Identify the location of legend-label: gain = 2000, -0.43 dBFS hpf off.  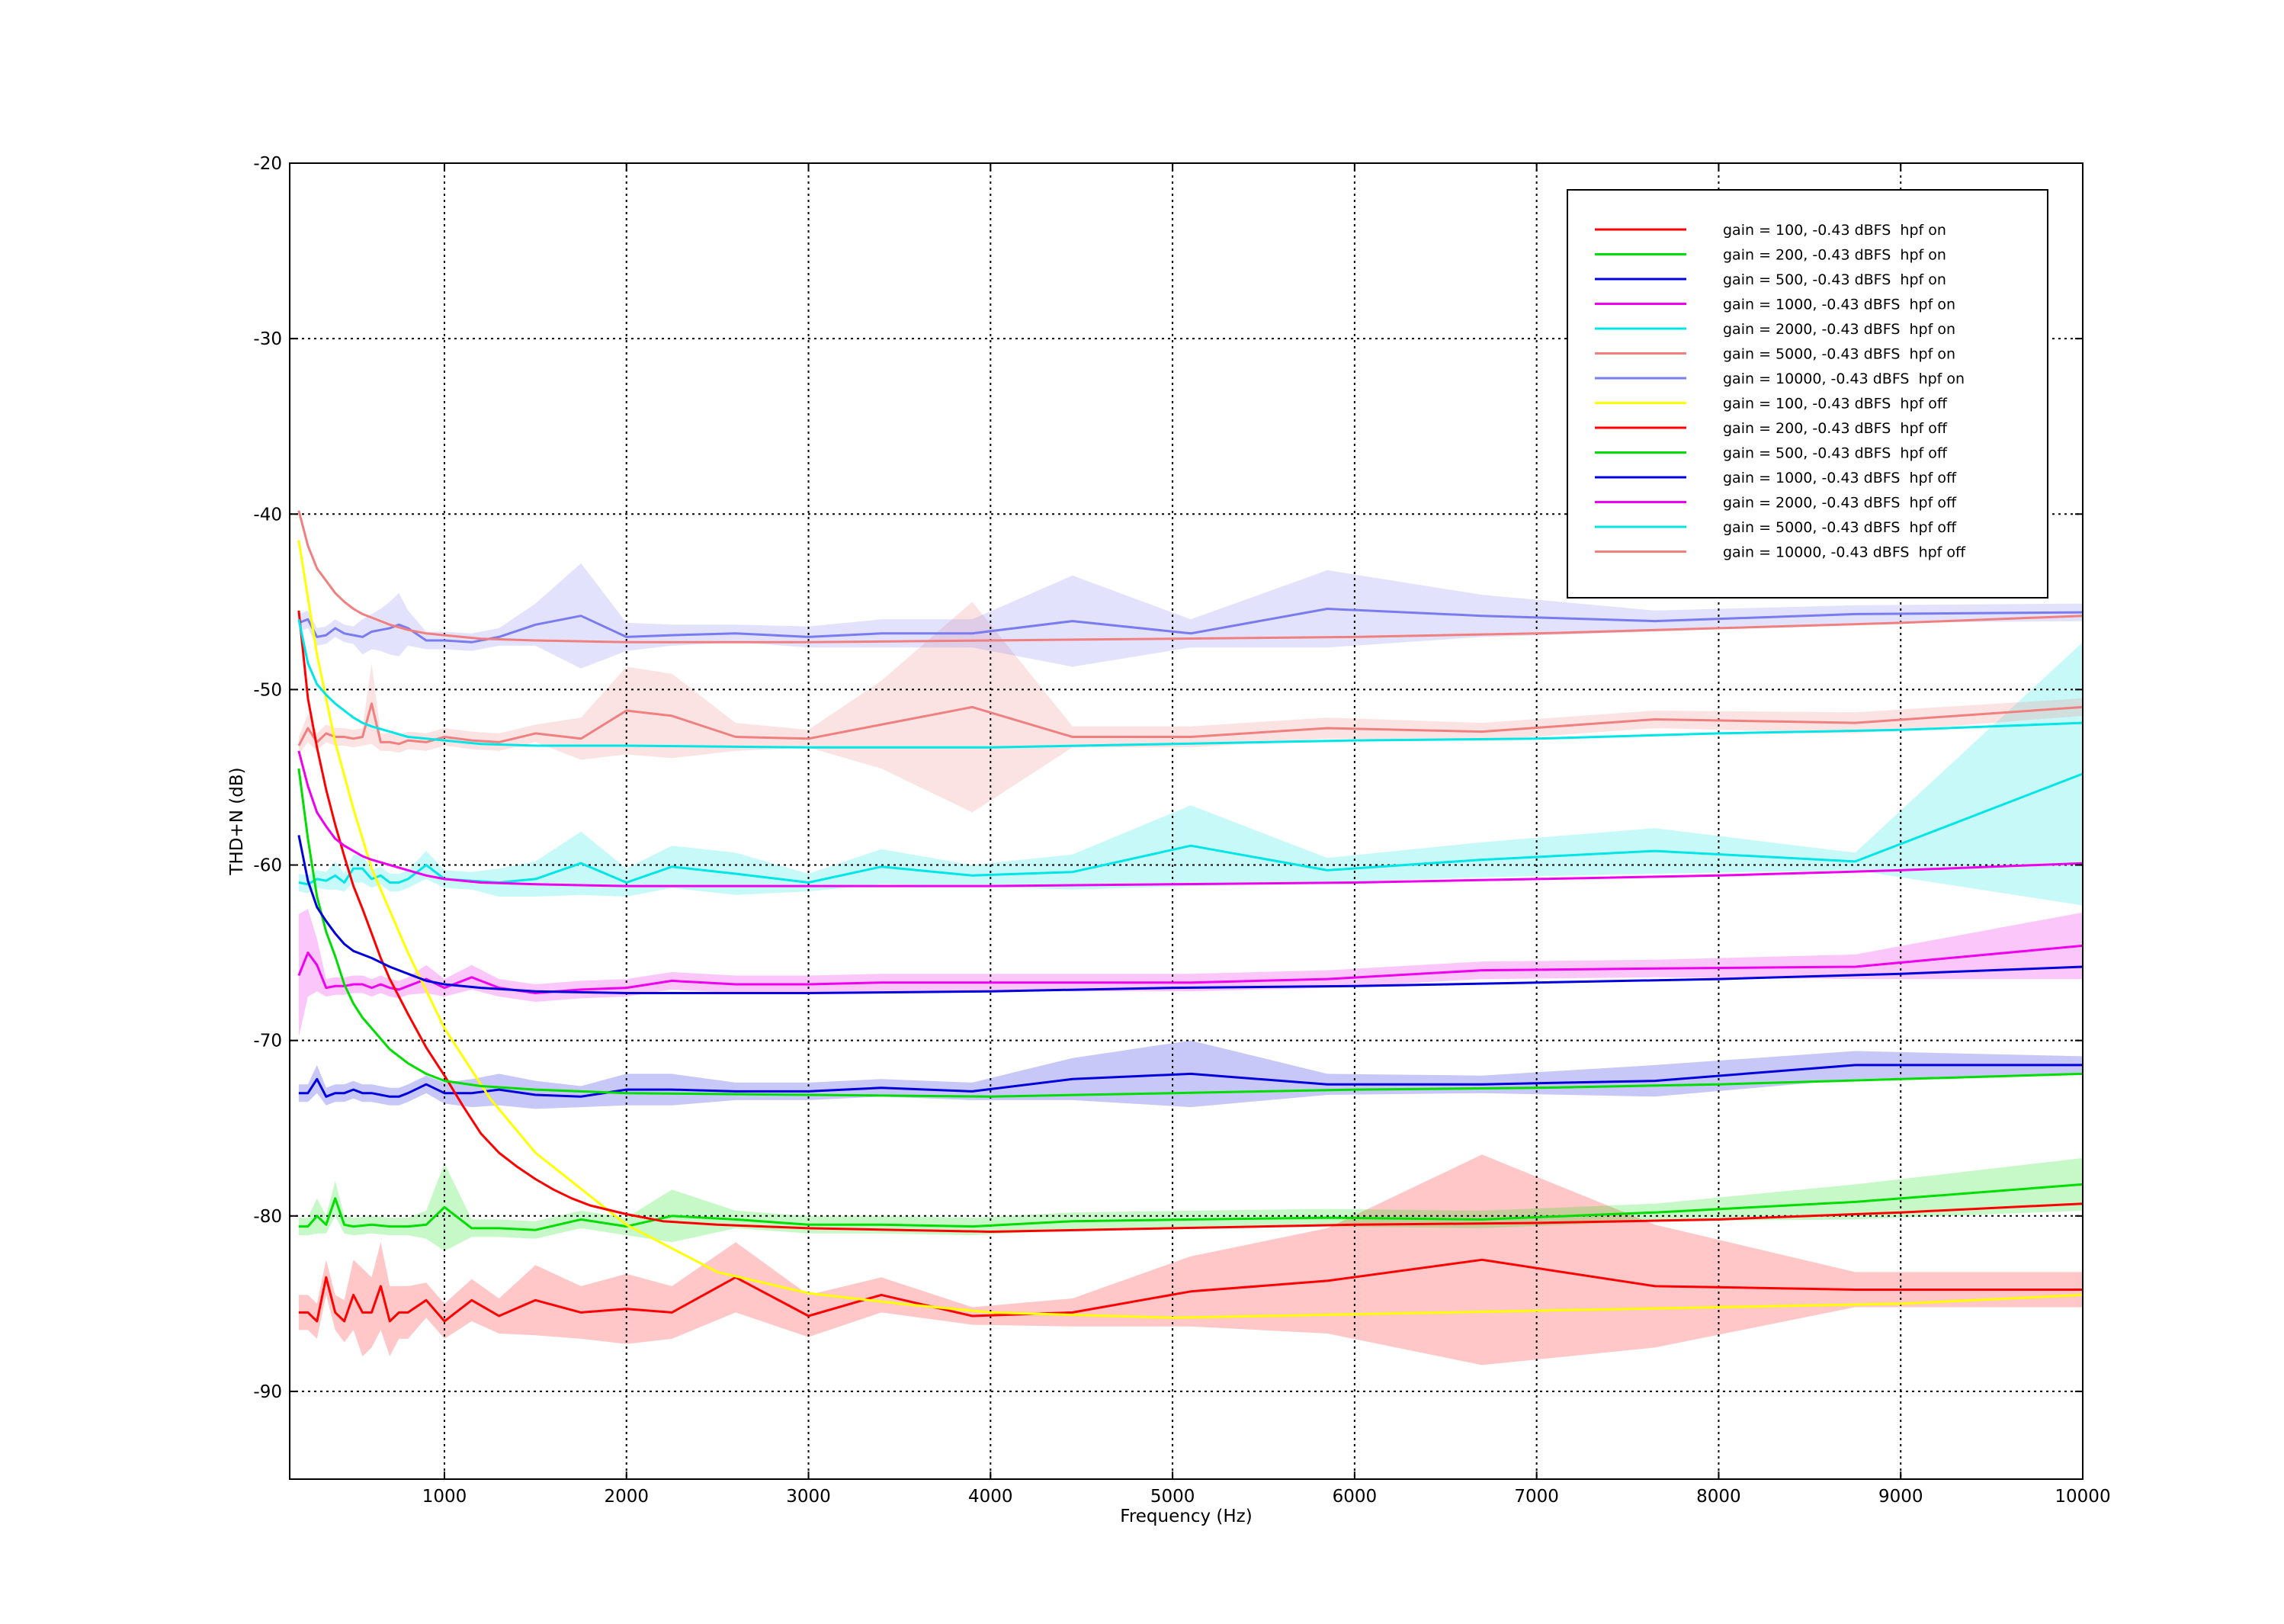
(1840, 503).